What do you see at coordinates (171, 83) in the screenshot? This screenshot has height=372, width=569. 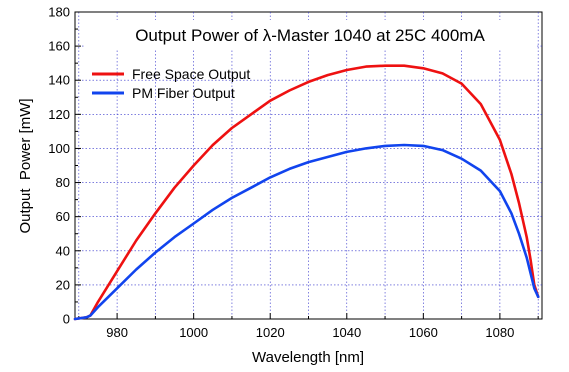 I see `legend: Free Space Output PM Fiber Output` at bounding box center [171, 83].